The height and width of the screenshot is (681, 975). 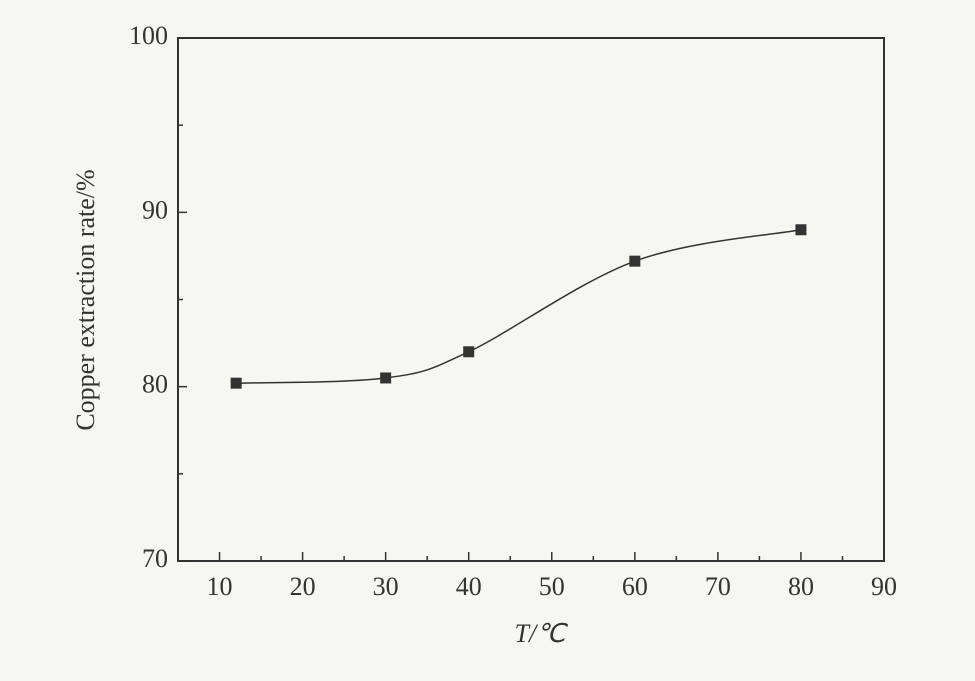 I want to click on y-tick-label: 80, so click(x=155, y=384).